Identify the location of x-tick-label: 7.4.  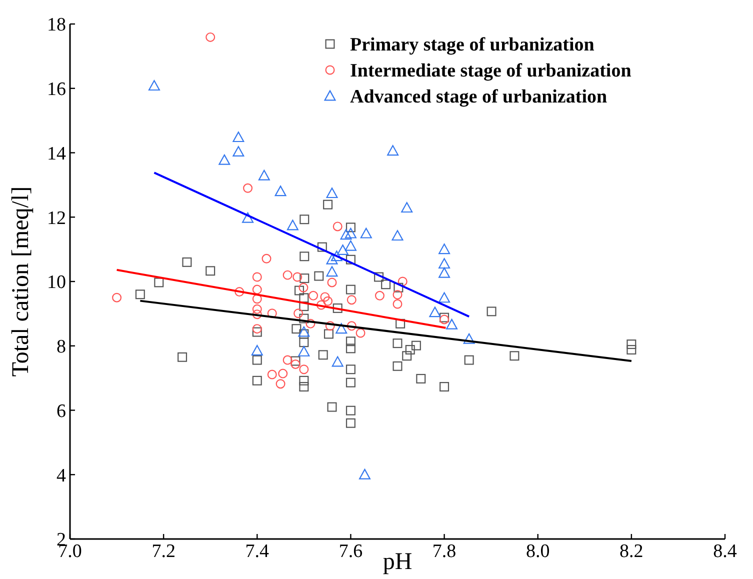
(257, 551).